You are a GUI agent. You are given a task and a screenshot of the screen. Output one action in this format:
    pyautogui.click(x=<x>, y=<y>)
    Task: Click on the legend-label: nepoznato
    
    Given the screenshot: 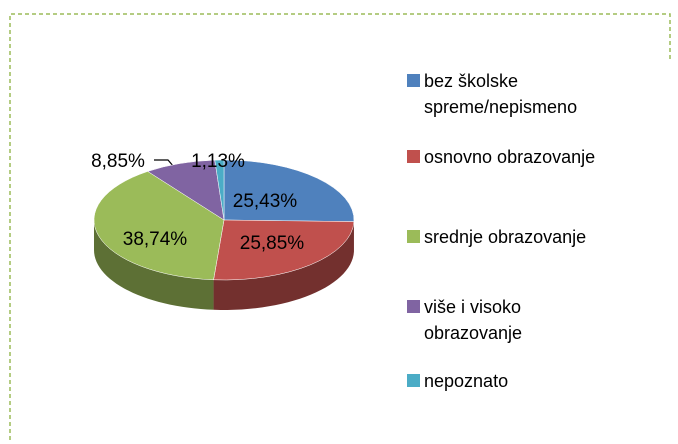 What is the action you would take?
    pyautogui.click(x=466, y=381)
    